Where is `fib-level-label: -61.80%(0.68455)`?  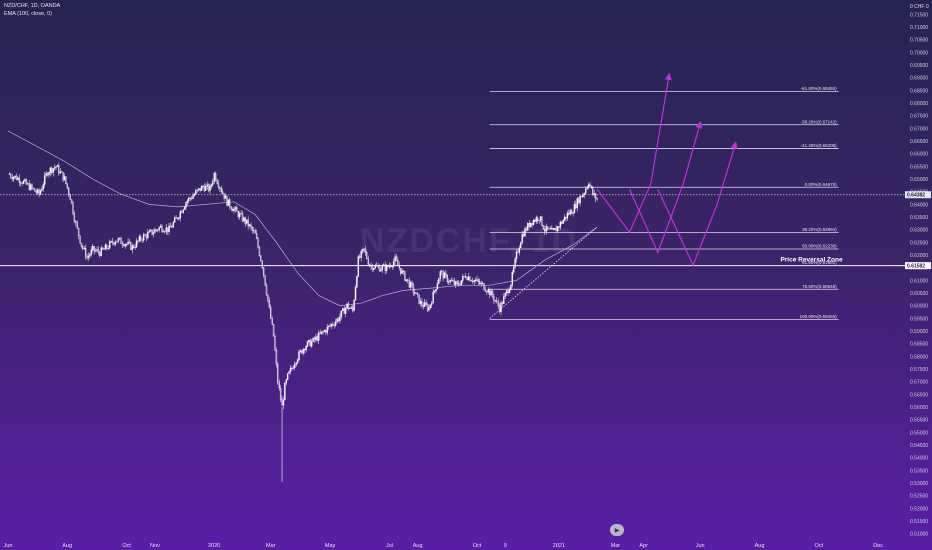
fib-level-label: -61.80%(0.68455) is located at coordinates (819, 88).